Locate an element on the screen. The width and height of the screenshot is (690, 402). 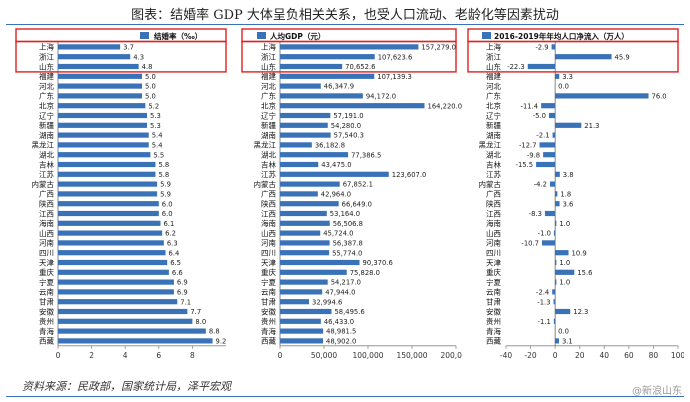
category-label: 贵州 is located at coordinates (268, 321).